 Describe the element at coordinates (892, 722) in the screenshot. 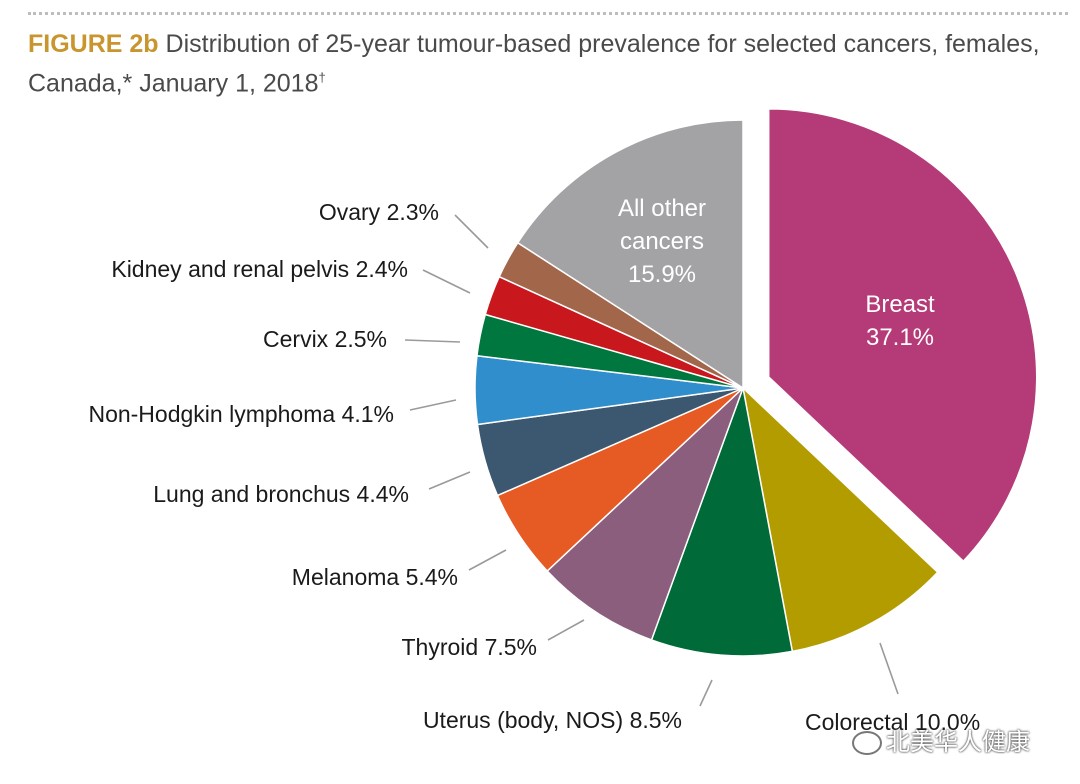

I see `label-colorectal: Colorectal 10.0%` at that location.